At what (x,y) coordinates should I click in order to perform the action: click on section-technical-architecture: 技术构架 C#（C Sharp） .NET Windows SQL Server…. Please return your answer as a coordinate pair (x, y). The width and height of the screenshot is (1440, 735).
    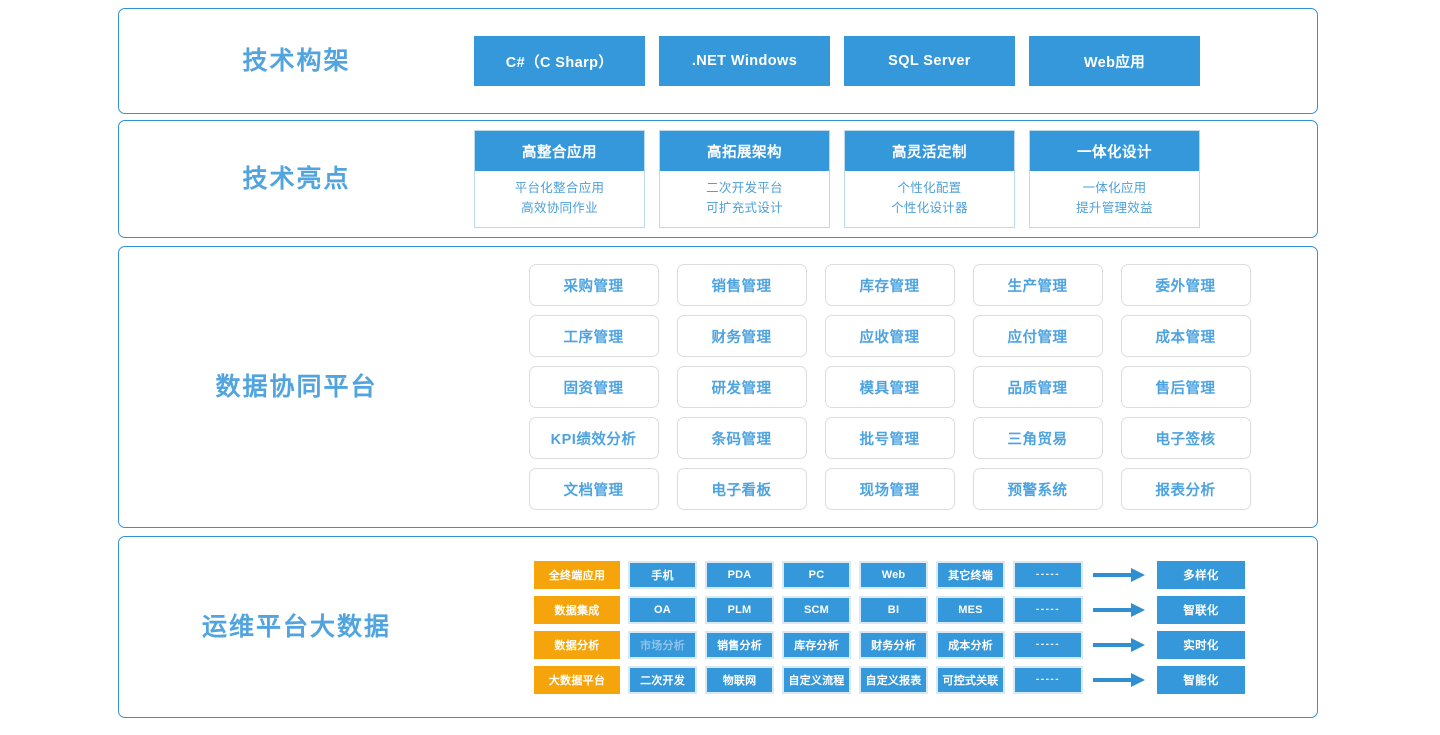
    Looking at the image, I should click on (718, 61).